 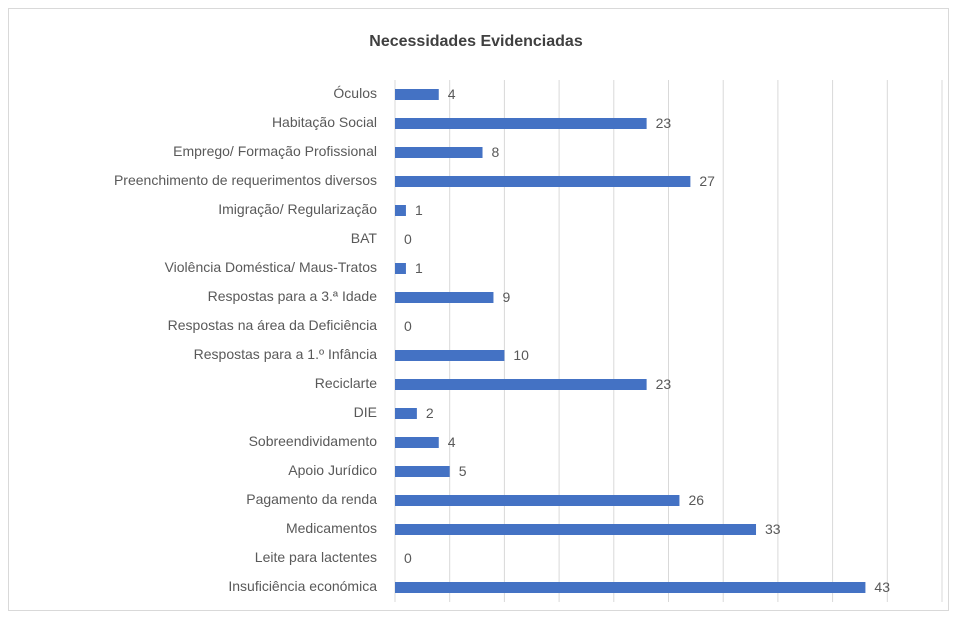 What do you see at coordinates (331, 528) in the screenshot?
I see `y-tick-label: Medicamentos` at bounding box center [331, 528].